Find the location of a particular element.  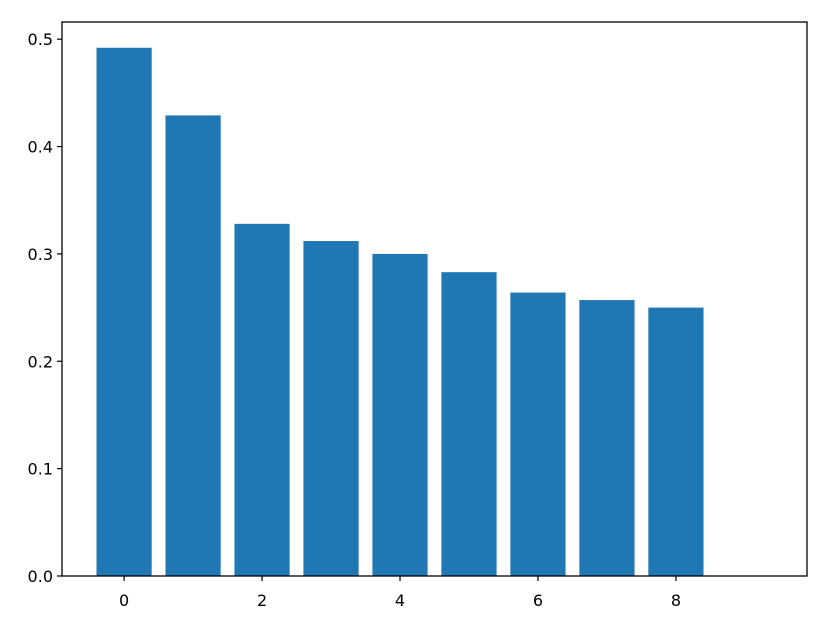

y-tick-label: 0.3 is located at coordinates (40, 254).